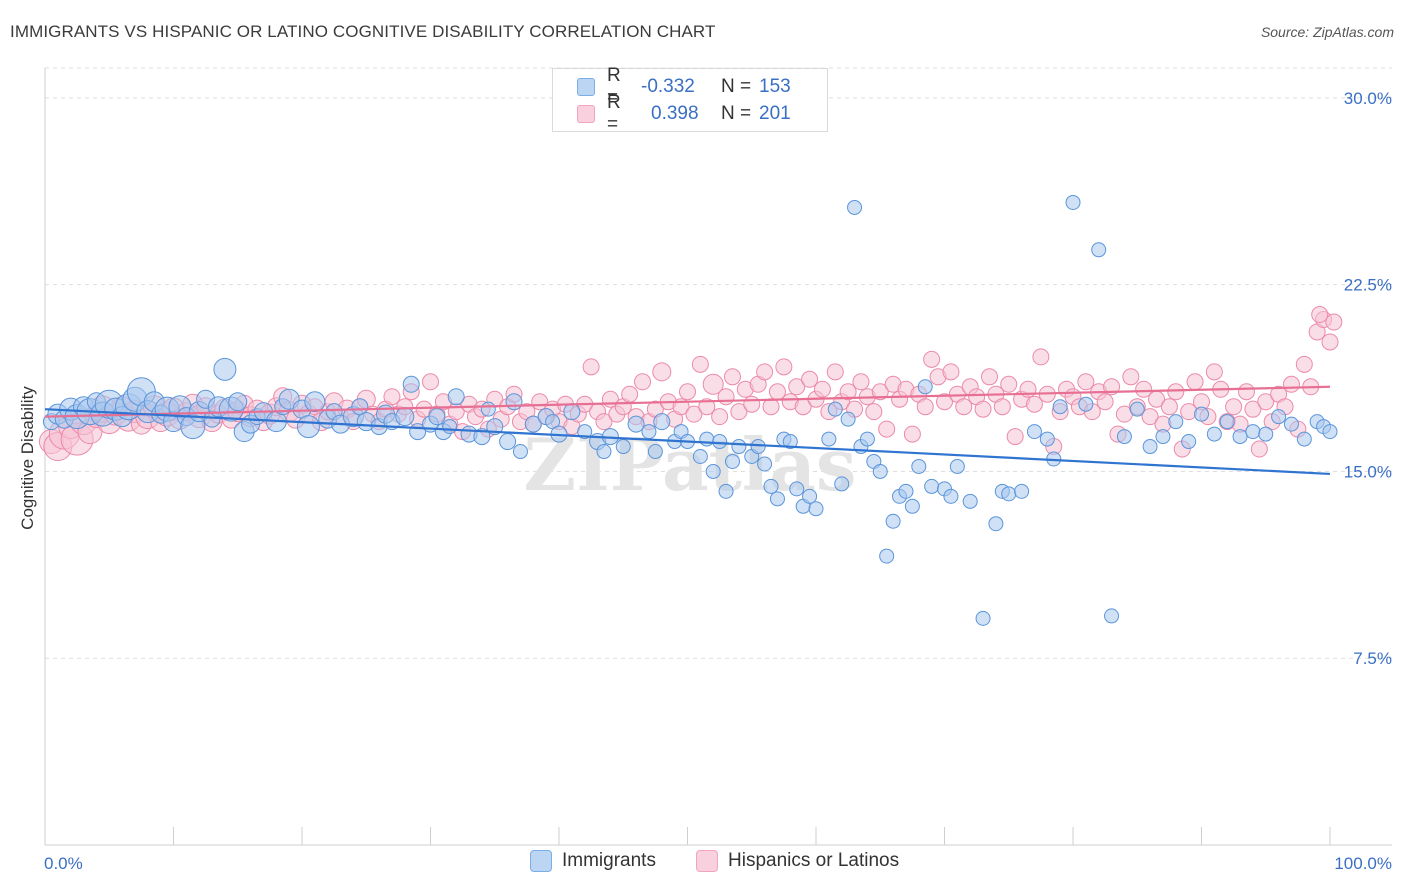  I want to click on legend-item-hispanics: Hispanics or Latinos, so click(797, 861).